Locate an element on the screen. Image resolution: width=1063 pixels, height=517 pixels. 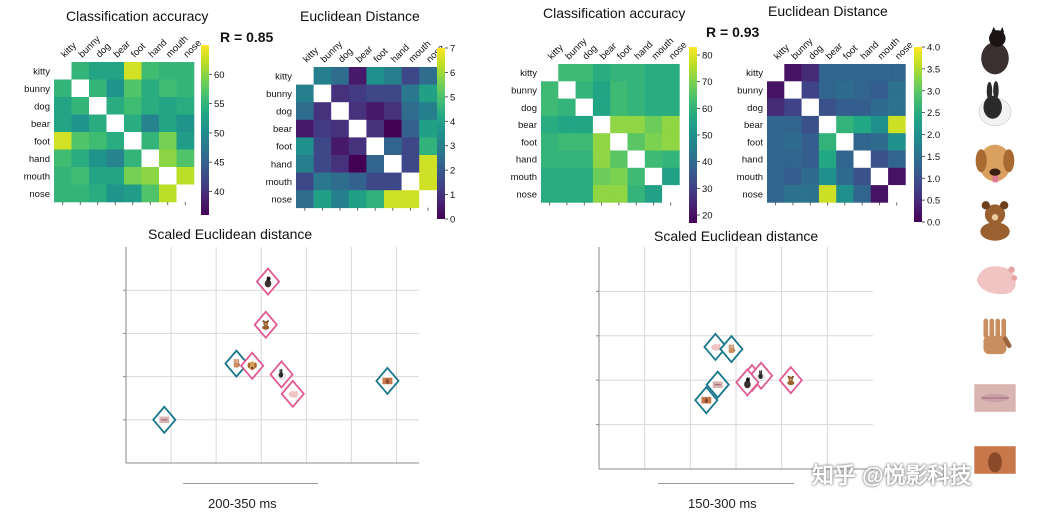
right-time-window: 150-300 ms is located at coordinates (722, 503).